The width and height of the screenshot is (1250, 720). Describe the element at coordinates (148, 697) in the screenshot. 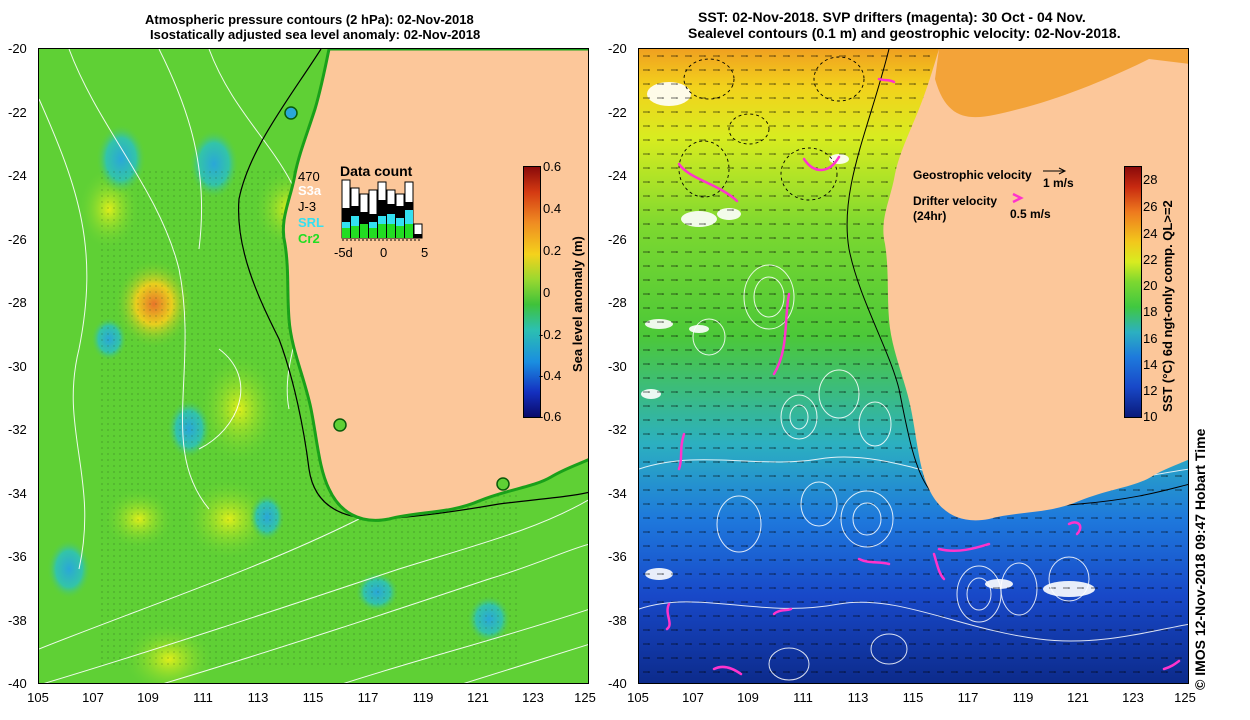

I see `left-x-tick: 109` at that location.